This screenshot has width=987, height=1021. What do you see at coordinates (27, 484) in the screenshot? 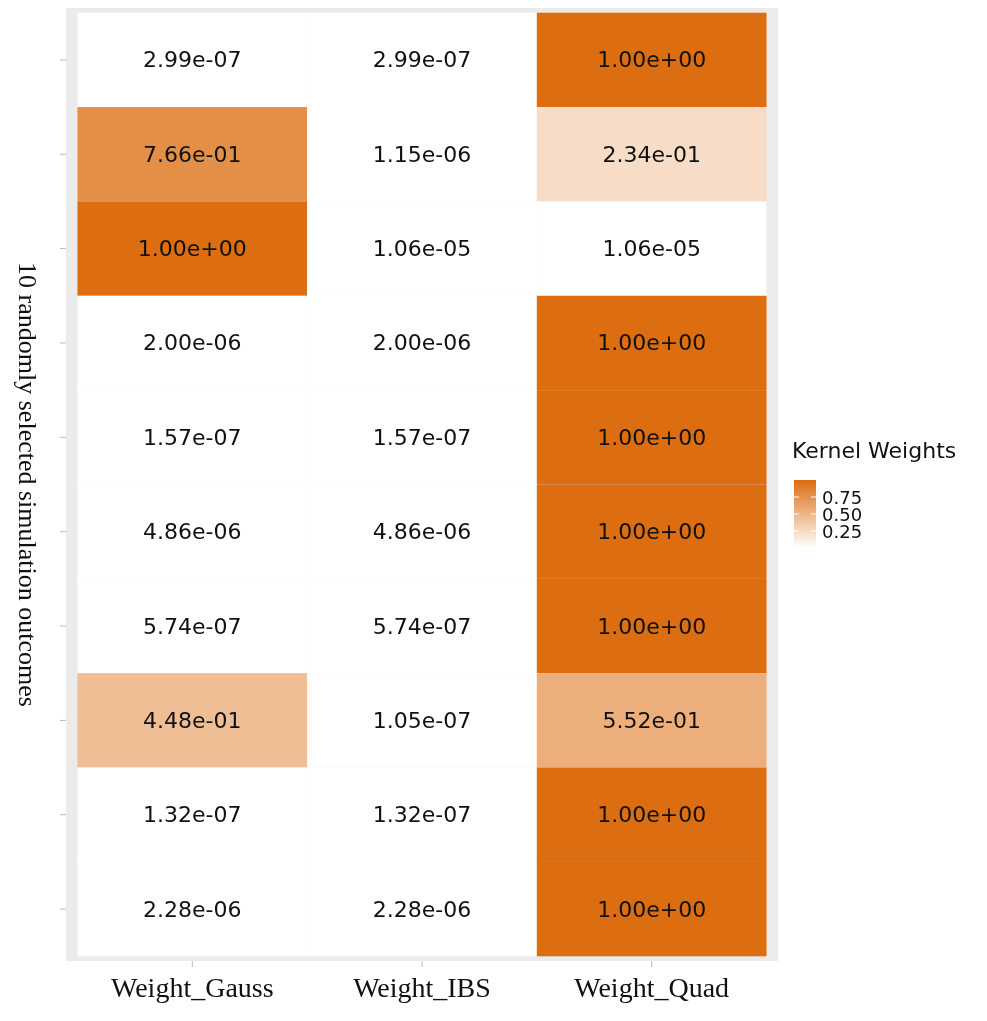
I see `y-axis-title: 10 randomly selected simulation outcomes` at bounding box center [27, 484].